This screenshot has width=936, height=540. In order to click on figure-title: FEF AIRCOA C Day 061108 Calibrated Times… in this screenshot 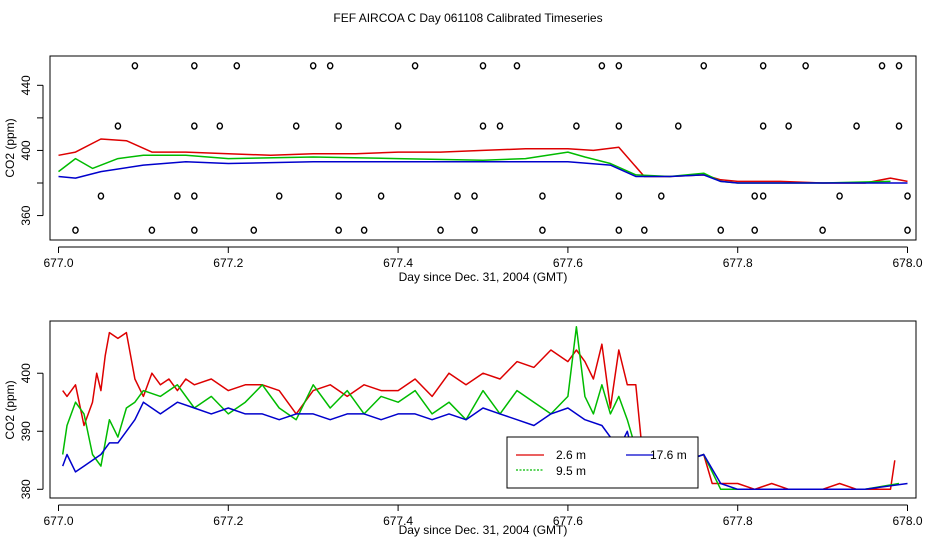, I will do `click(467, 18)`.